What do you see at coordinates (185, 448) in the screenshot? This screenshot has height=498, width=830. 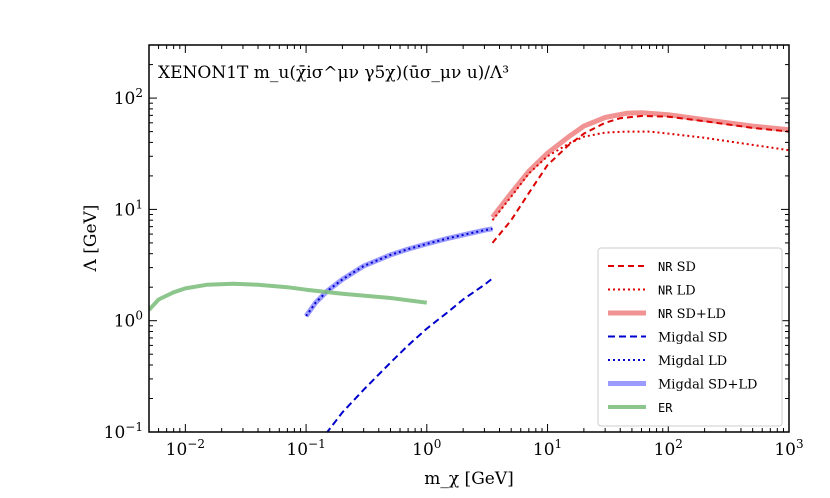 I see `x-tick-label: 10⁻²` at bounding box center [185, 448].